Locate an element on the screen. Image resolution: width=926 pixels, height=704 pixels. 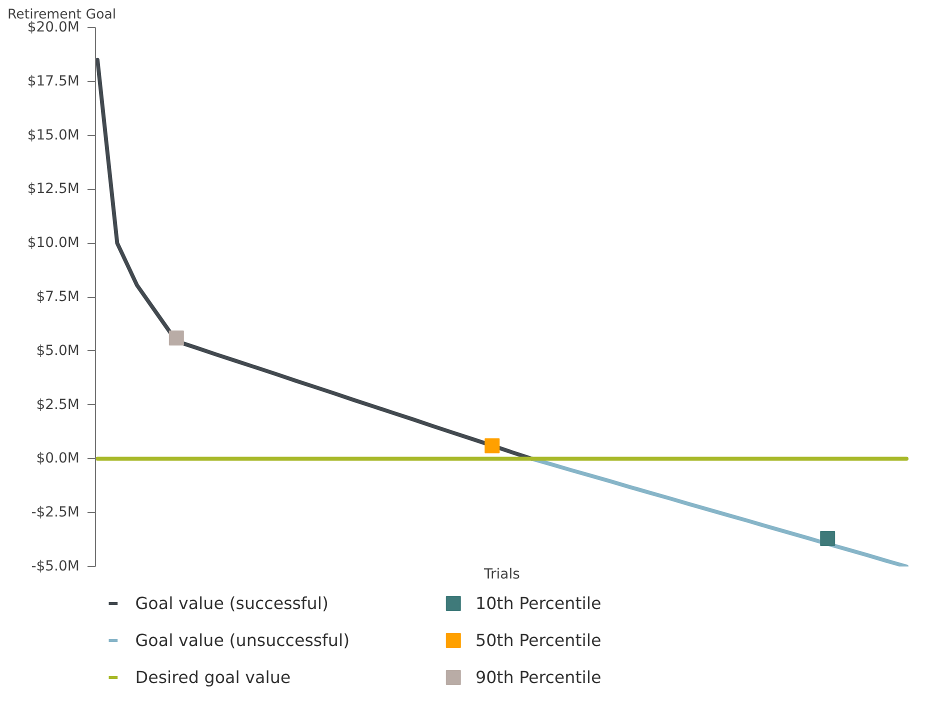
y-tick-label: $17.5M is located at coordinates (53, 81).